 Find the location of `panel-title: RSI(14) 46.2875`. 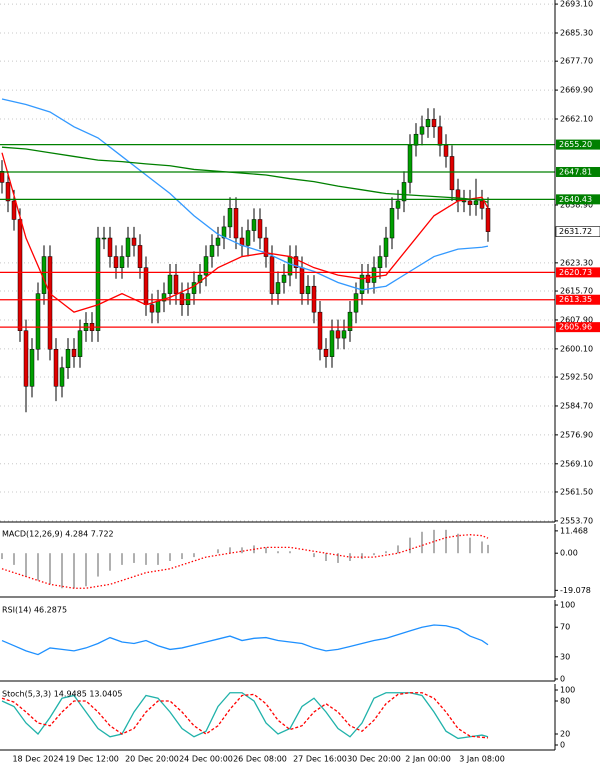

panel-title: RSI(14) 46.2875 is located at coordinates (34, 610).